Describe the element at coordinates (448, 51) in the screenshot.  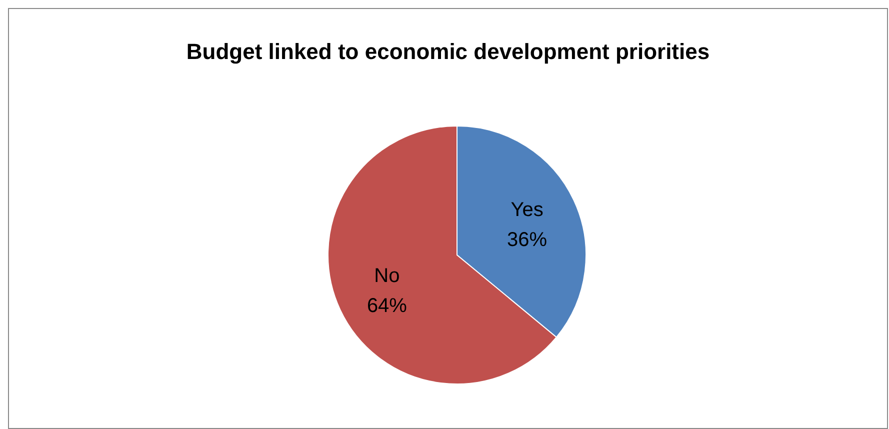
I see `chart-title: Budget linked to economic development priorities` at that location.